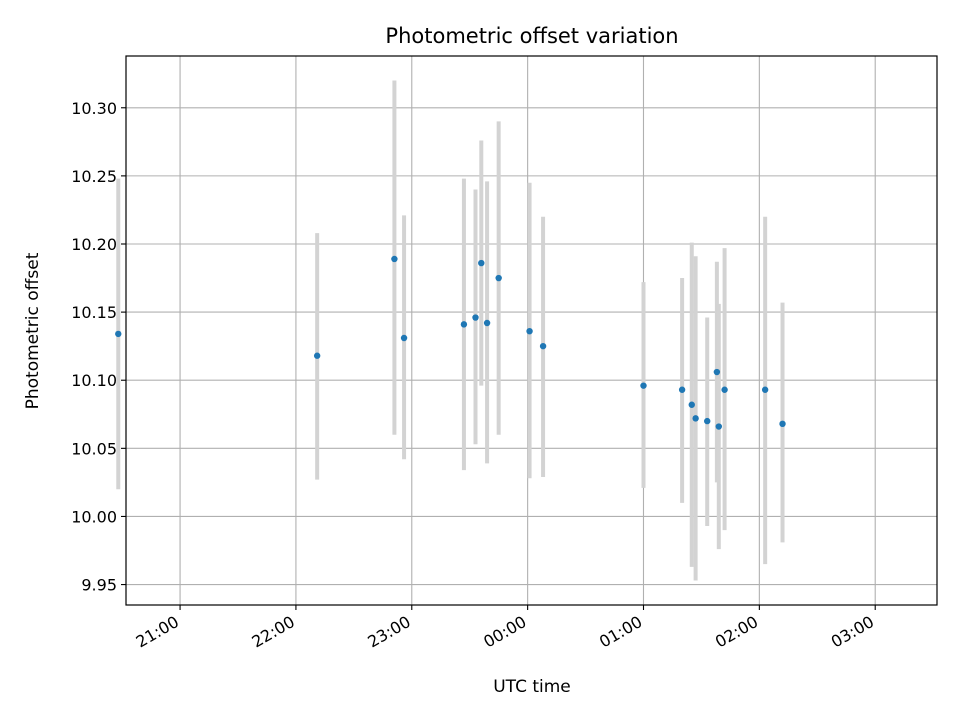 The height and width of the screenshot is (720, 960). Describe the element at coordinates (94, 108) in the screenshot. I see `y-tick-label: 10.30` at that location.